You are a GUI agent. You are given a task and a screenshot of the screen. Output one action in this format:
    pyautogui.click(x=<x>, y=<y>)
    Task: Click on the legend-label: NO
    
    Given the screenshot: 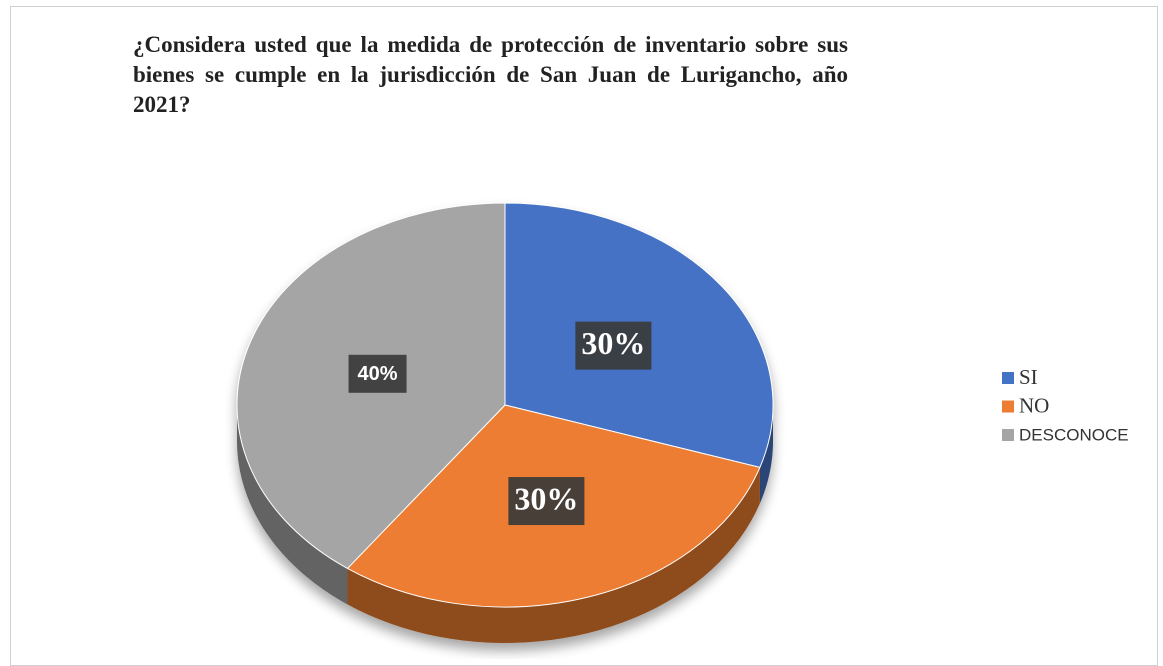 What is the action you would take?
    pyautogui.click(x=1034, y=405)
    